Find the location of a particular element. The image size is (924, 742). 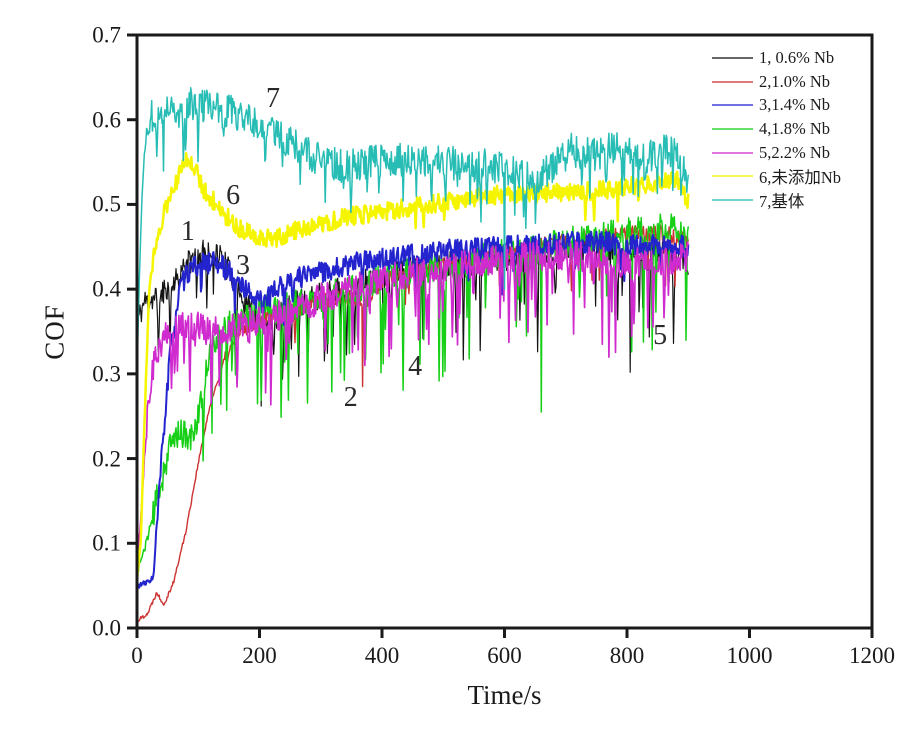

legend-entry-s1: 1, 0.6% Nb is located at coordinates (776, 58).